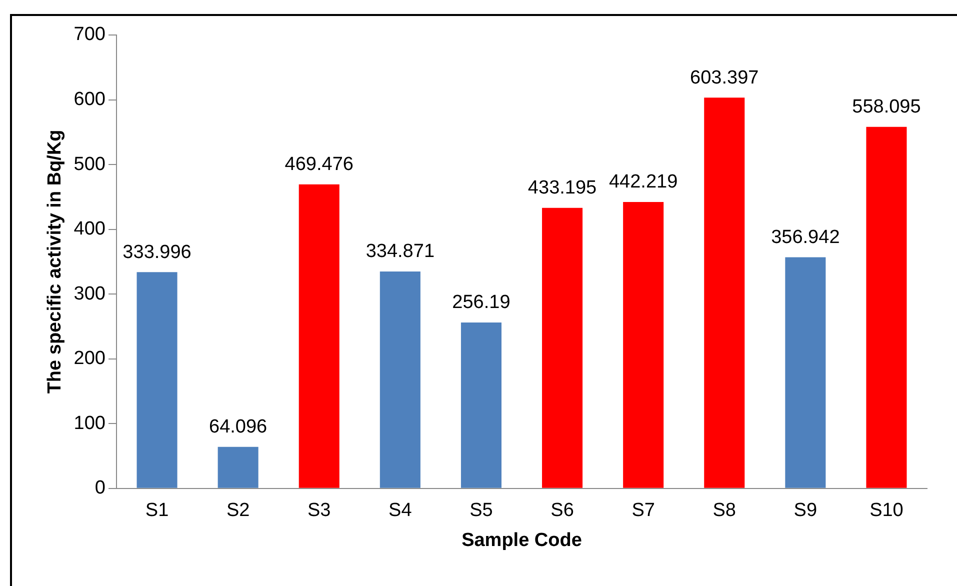 The height and width of the screenshot is (586, 957). I want to click on data-label: 558.095, so click(886, 107).